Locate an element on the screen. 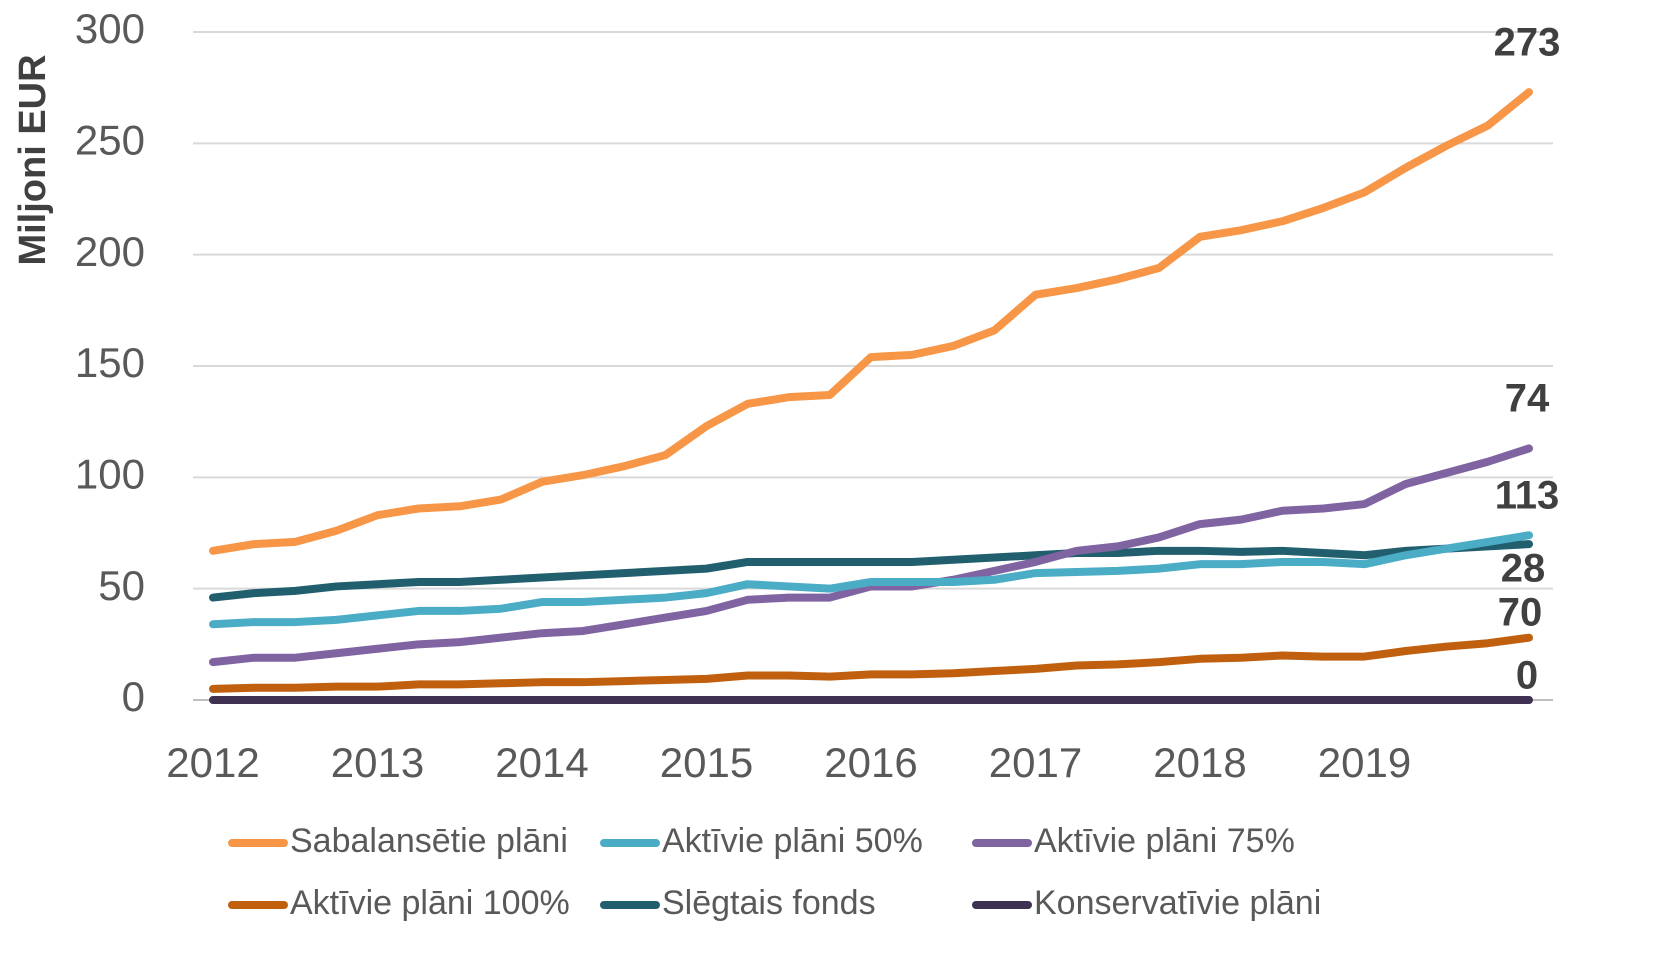 The width and height of the screenshot is (1653, 974). data-label: 0 is located at coordinates (1527, 676).